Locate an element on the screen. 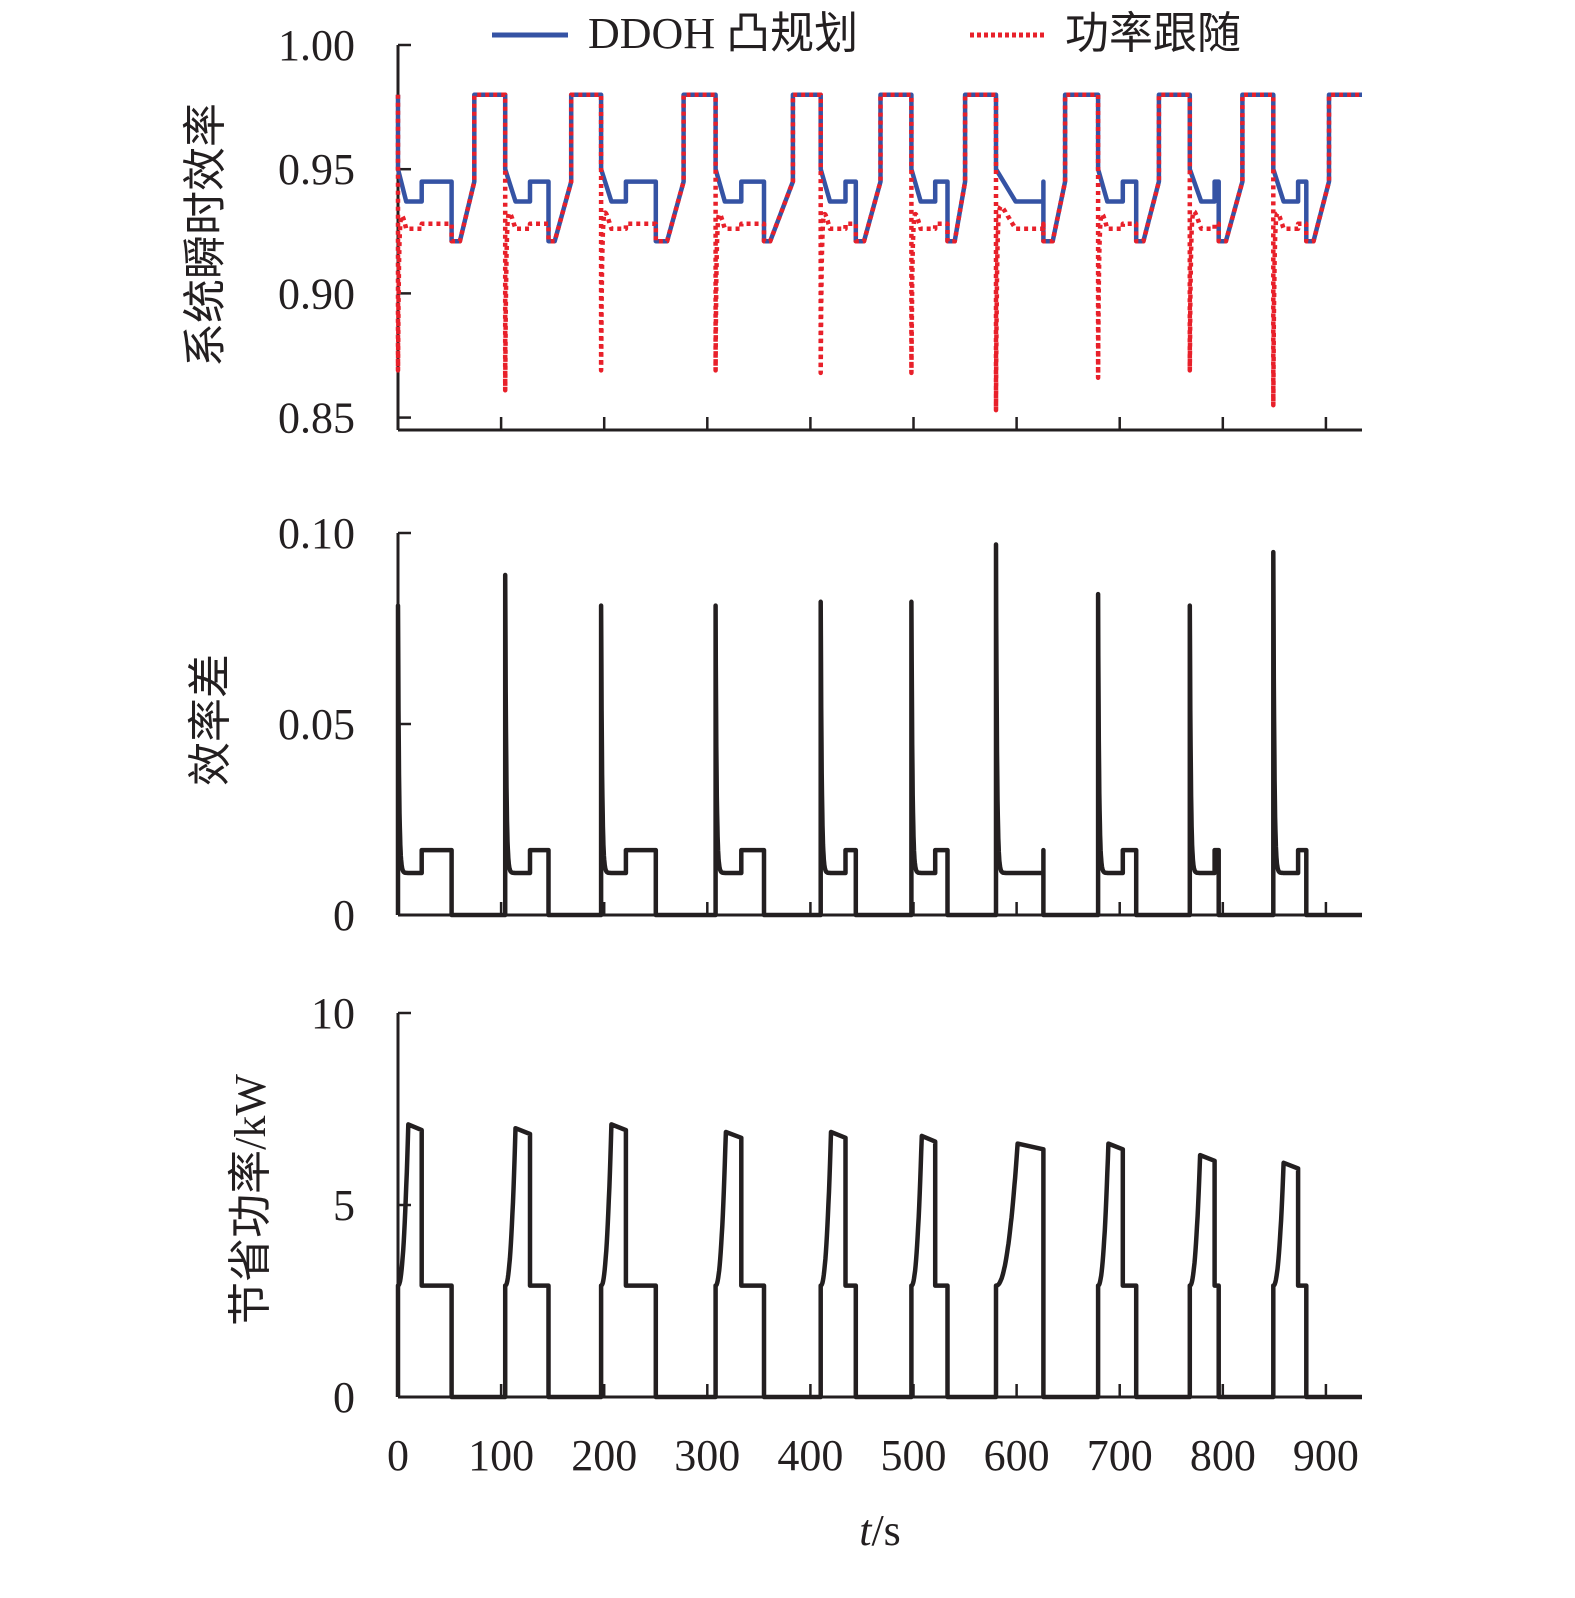 Image resolution: width=1575 pixels, height=1598 pixels. y-tick-label: 0.95 is located at coordinates (316, 169).